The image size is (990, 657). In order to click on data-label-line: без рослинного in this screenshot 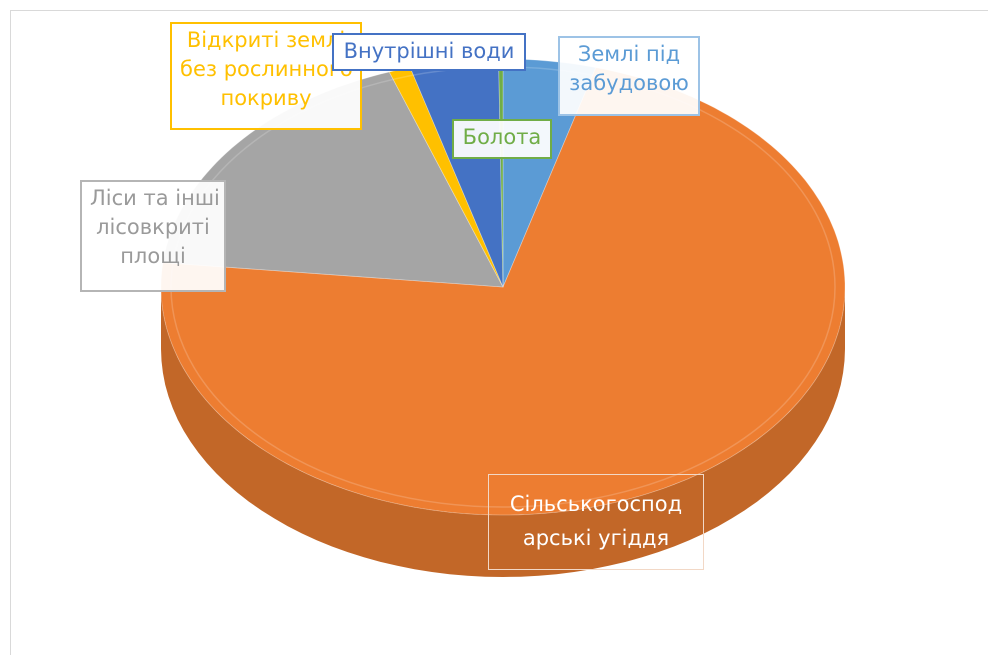, I will do `click(266, 69)`.